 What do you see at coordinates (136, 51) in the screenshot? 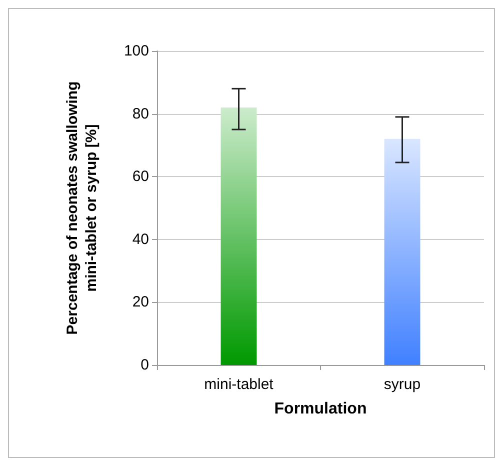
I see `y-tick-label: 100` at bounding box center [136, 51].